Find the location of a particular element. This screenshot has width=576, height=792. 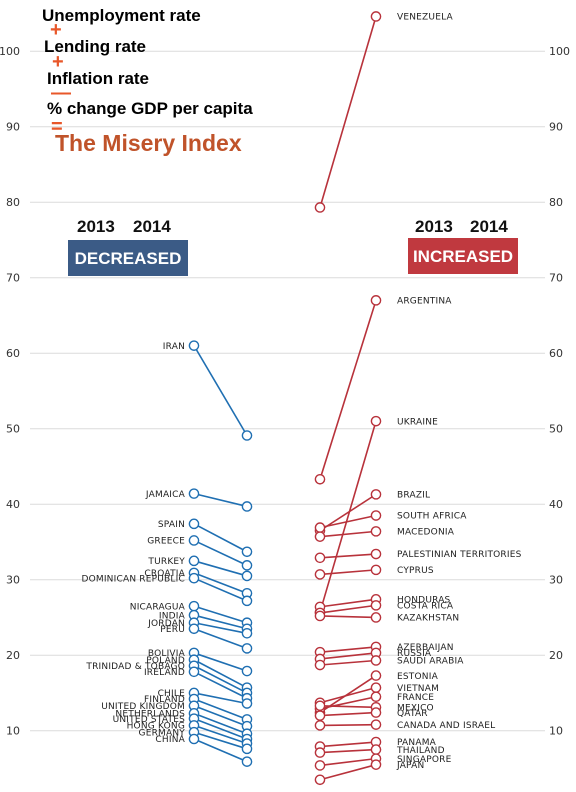

country-label: IRAN is located at coordinates (174, 347).